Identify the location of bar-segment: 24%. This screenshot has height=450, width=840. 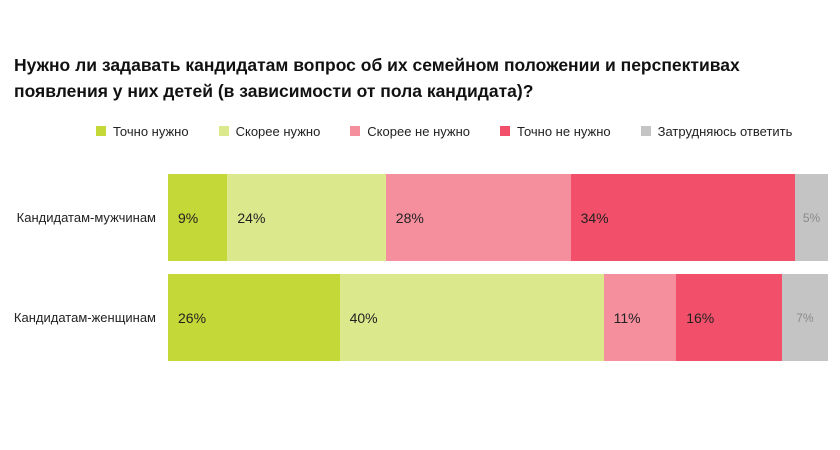
(306, 217).